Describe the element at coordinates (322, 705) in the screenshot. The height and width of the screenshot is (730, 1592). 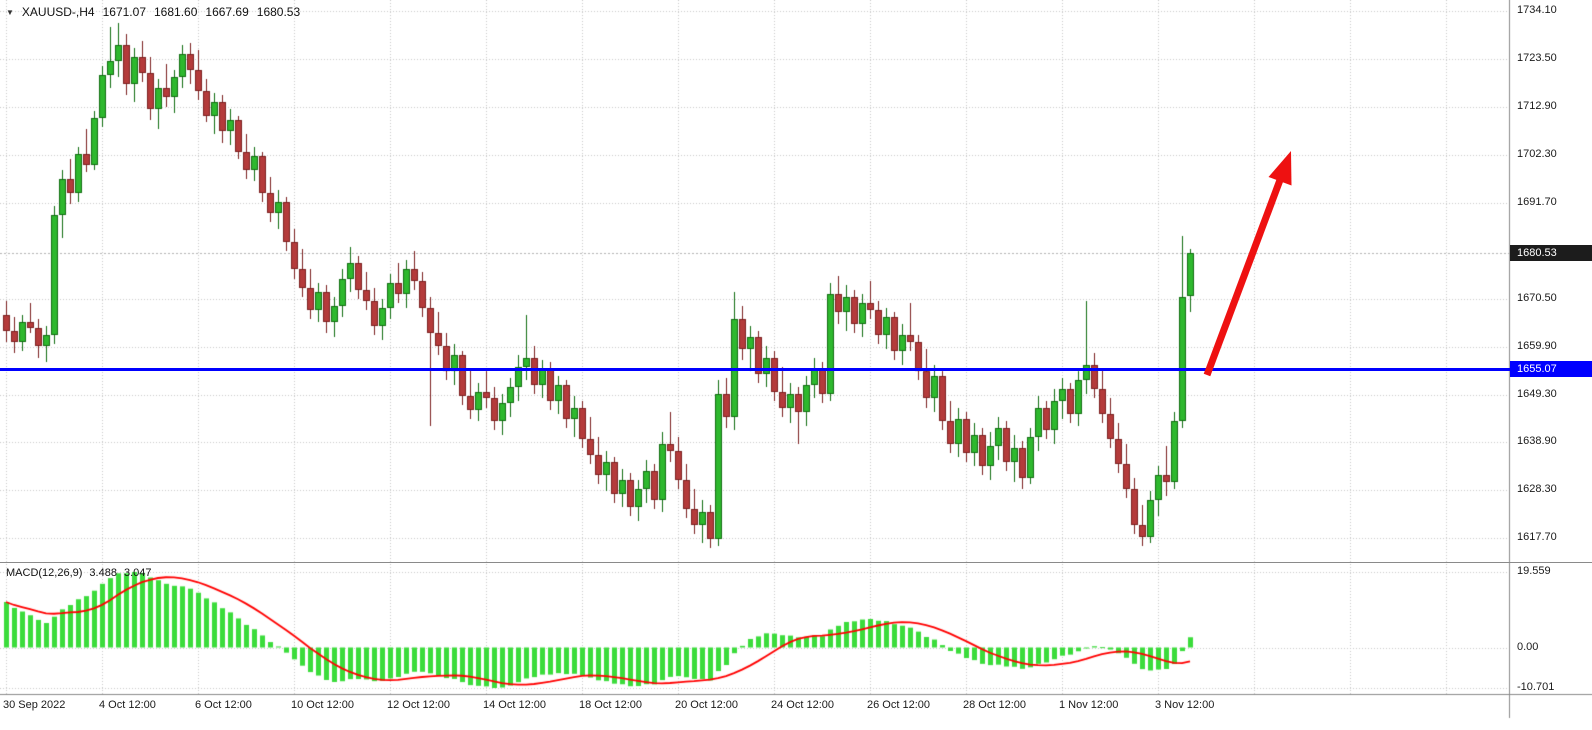
I see `time-axis-label: 10 Oct 12:00` at that location.